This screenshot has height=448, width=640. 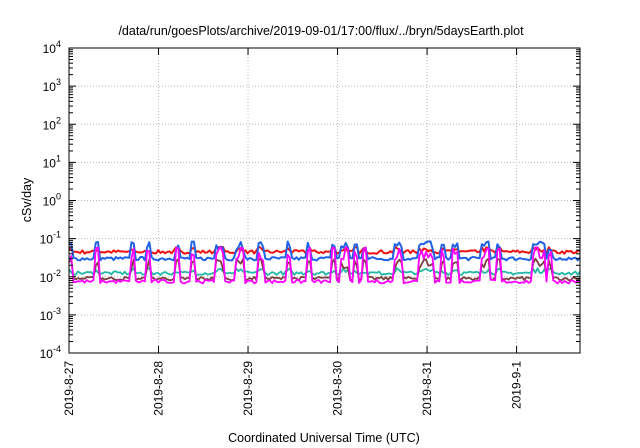 What do you see at coordinates (27, 199) in the screenshot?
I see `y-axis-label: cSv/day` at bounding box center [27, 199].